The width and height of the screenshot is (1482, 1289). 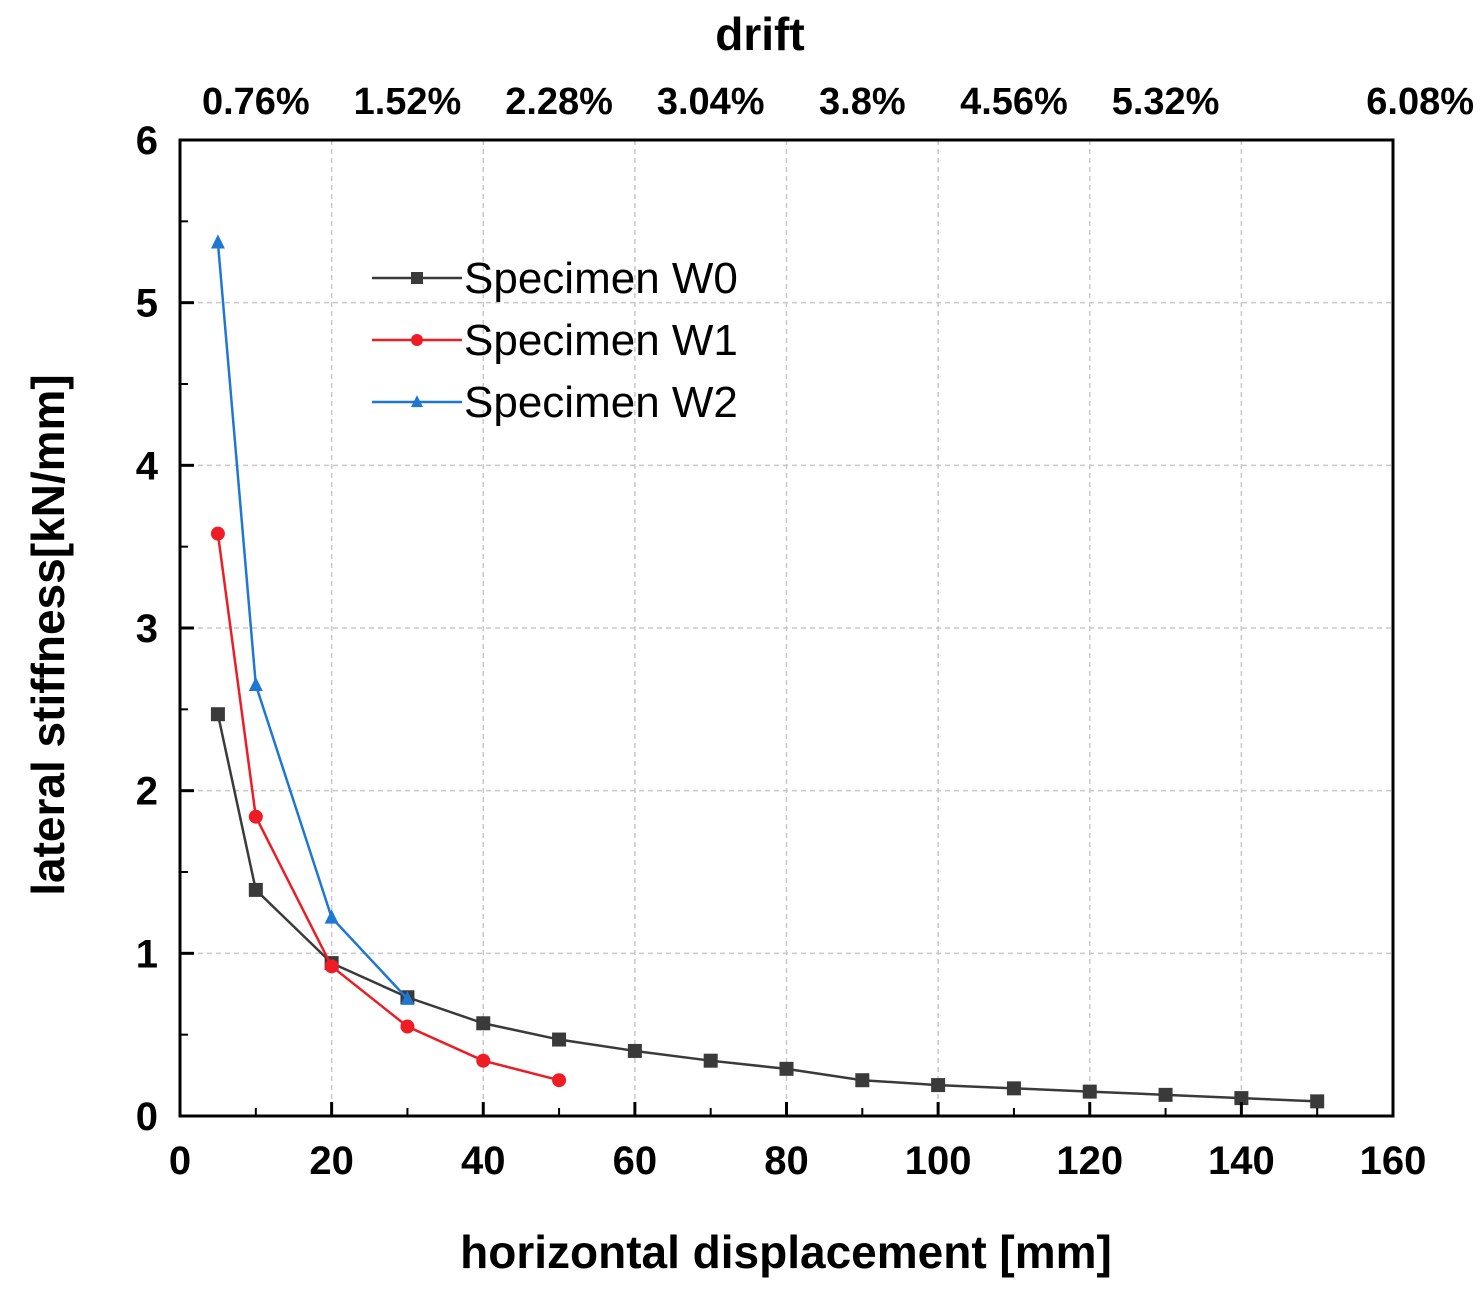 I want to click on legend: Specimen W0 Specimen W1 Specimen W2, so click(x=555, y=340).